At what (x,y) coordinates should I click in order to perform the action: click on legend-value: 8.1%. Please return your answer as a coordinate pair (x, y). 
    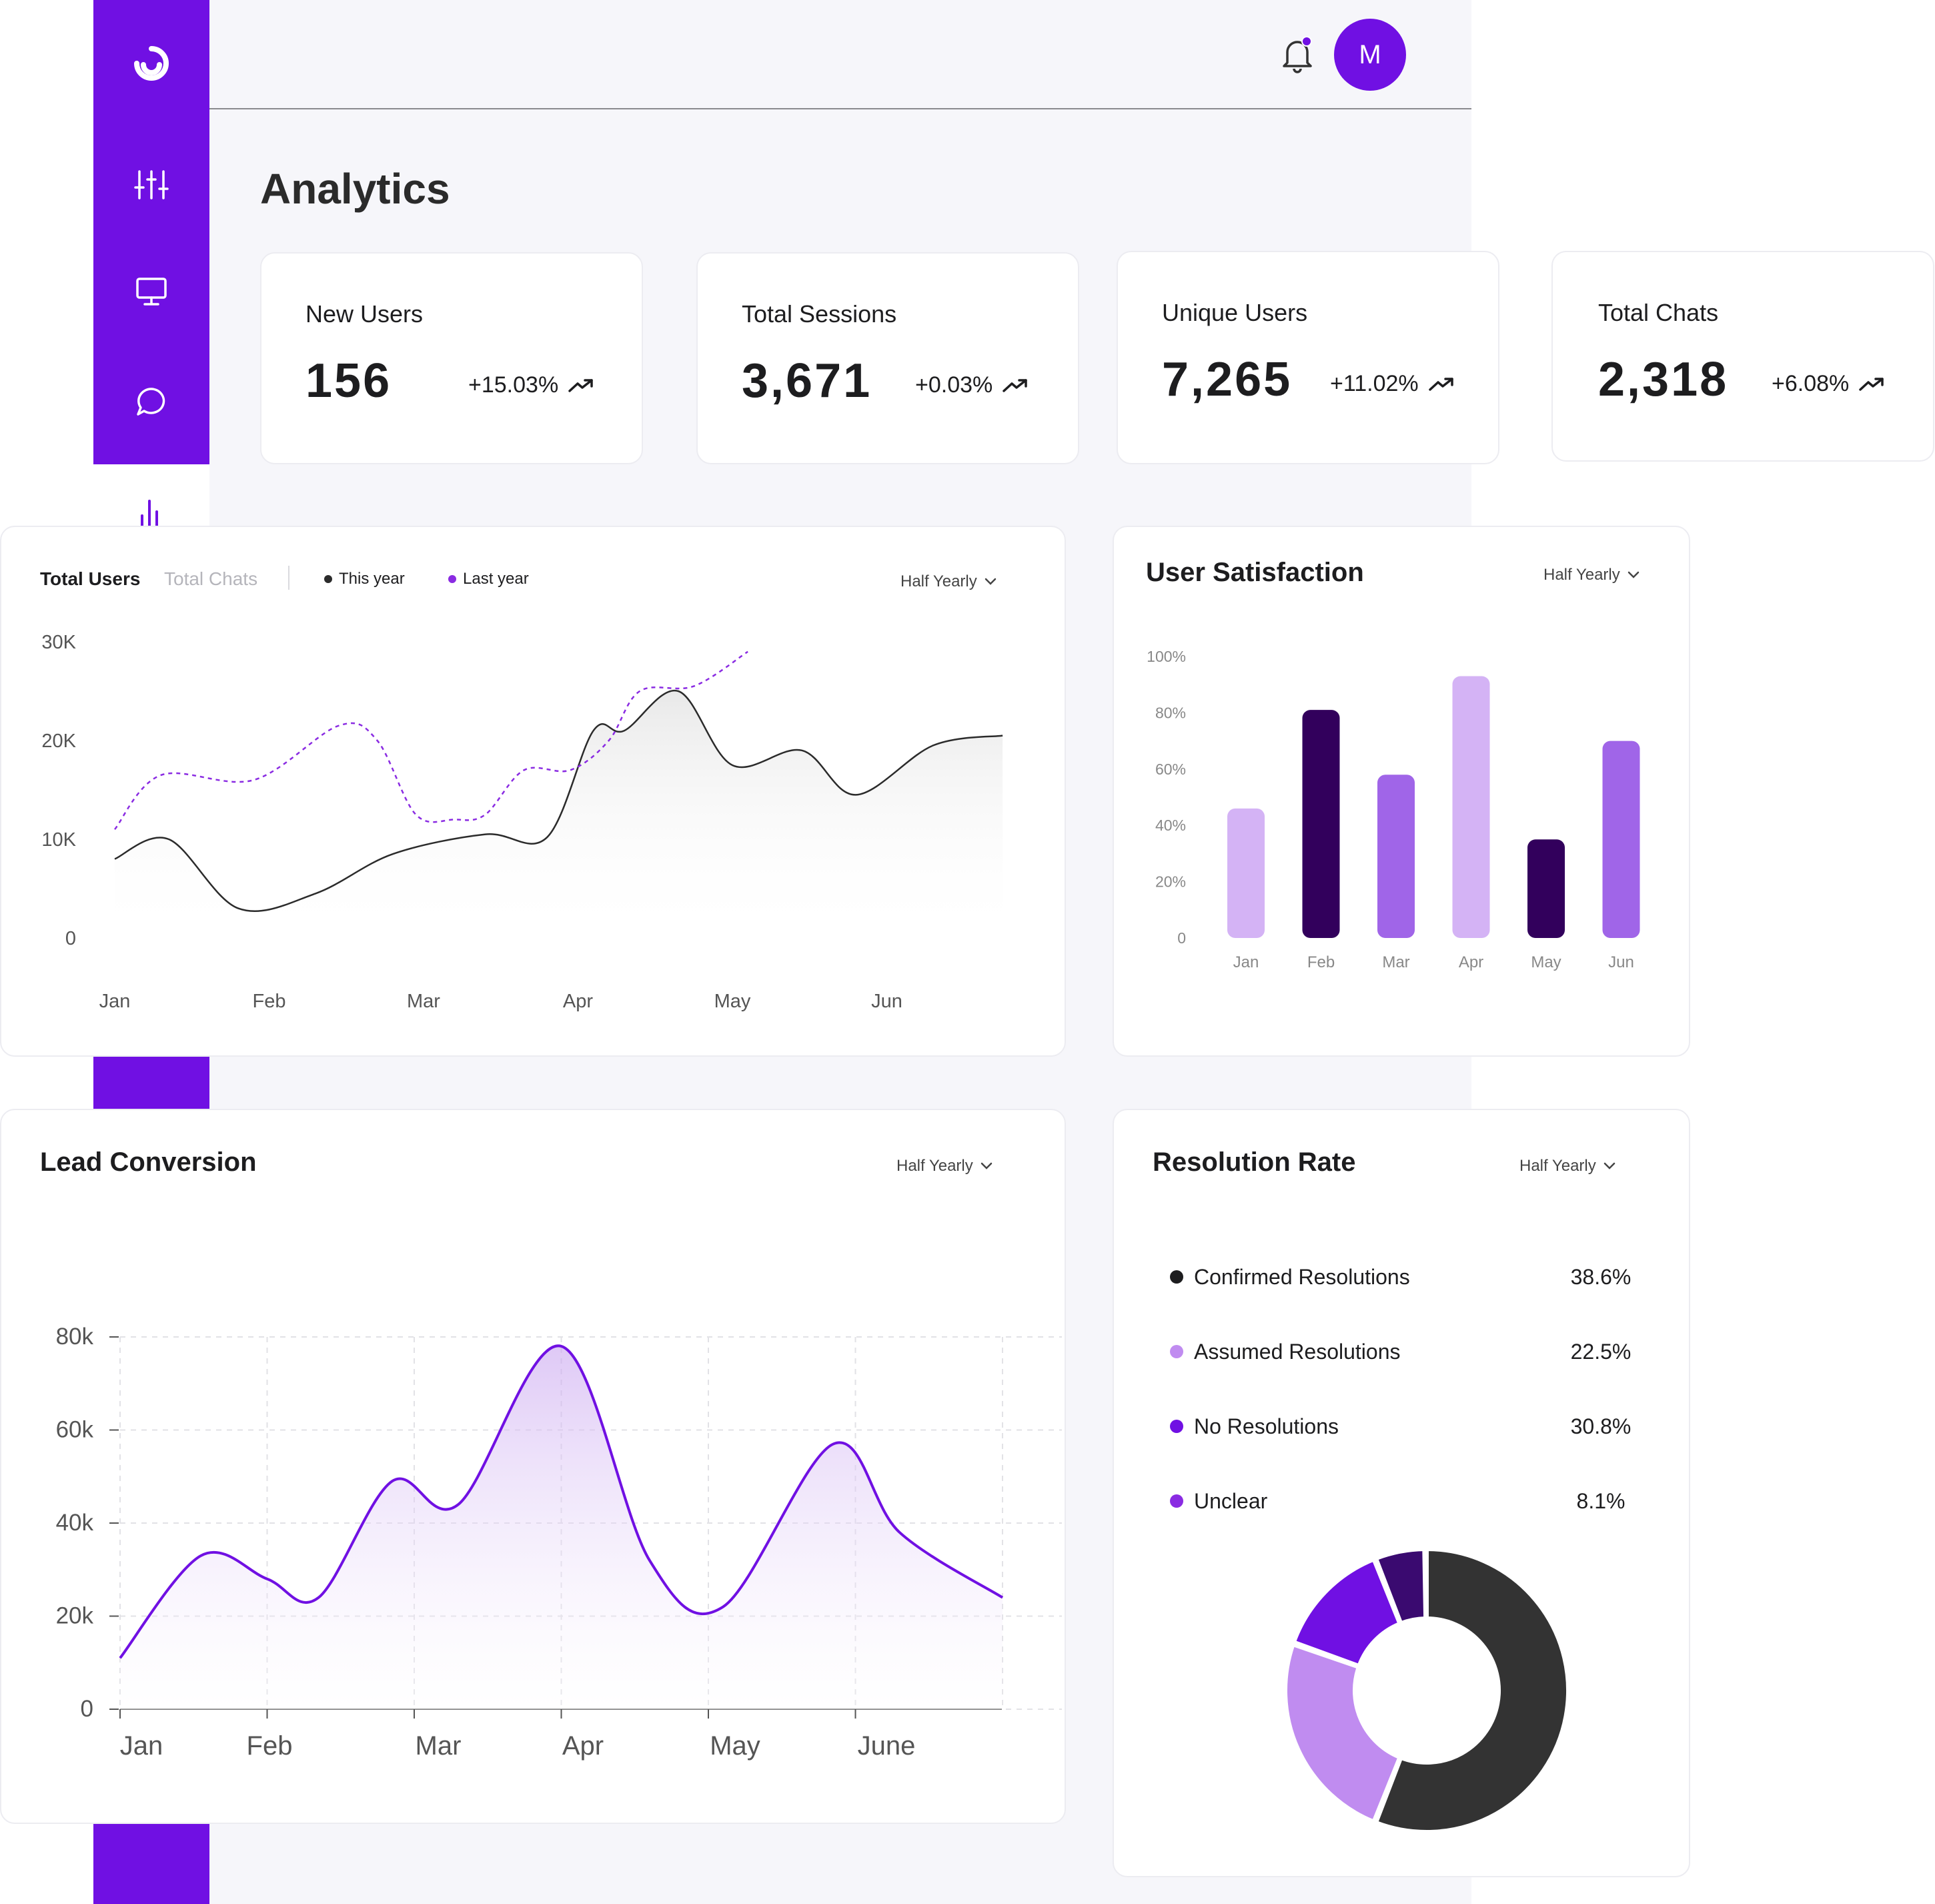
    Looking at the image, I should click on (1601, 1501).